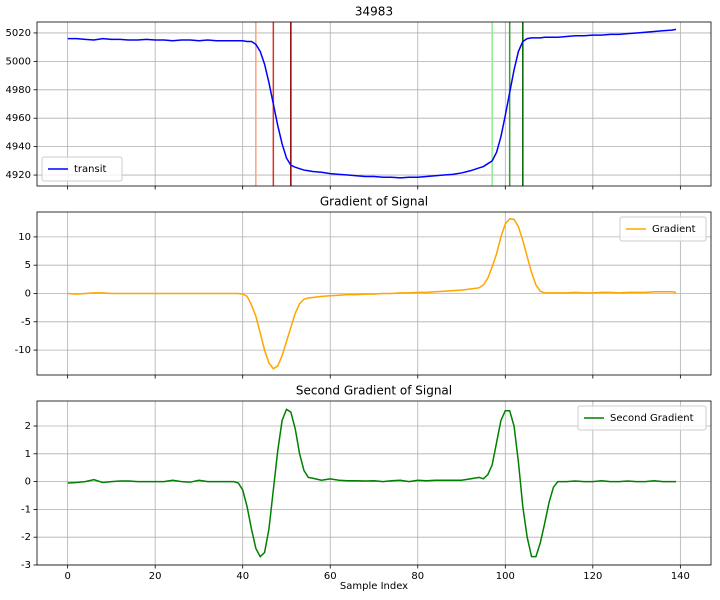 This screenshot has height=600, width=720. I want to click on y-tick-label: 4980, so click(18, 90).